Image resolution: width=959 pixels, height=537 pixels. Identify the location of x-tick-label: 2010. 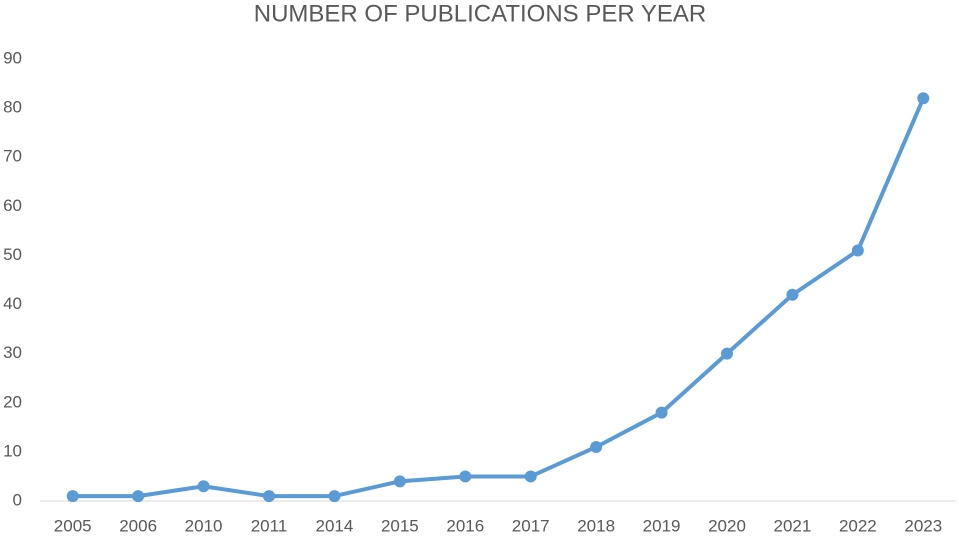
(204, 525).